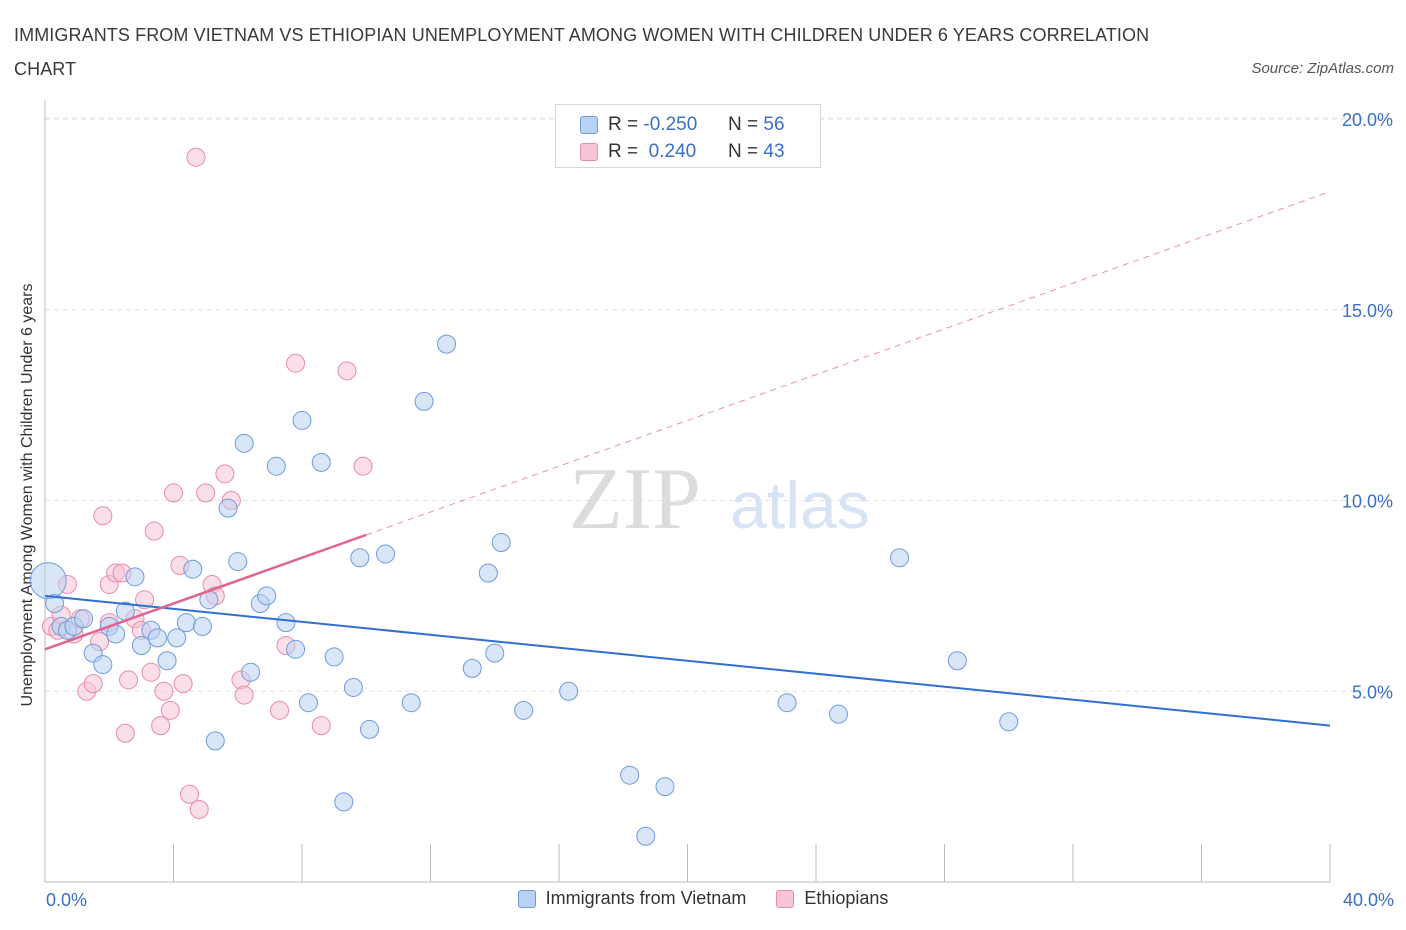 The width and height of the screenshot is (1406, 930). Describe the element at coordinates (653, 124) in the screenshot. I see `vietnam-r: R = -0.250` at that location.